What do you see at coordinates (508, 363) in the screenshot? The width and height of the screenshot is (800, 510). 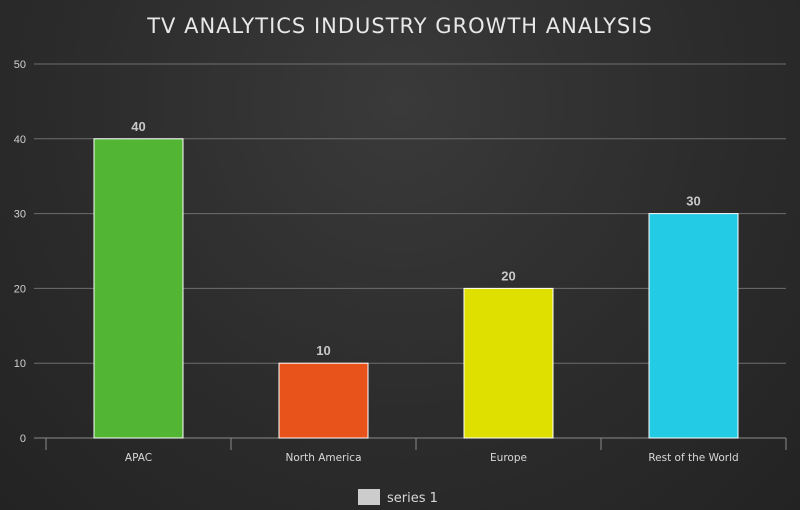 I see `bar-europe` at bounding box center [508, 363].